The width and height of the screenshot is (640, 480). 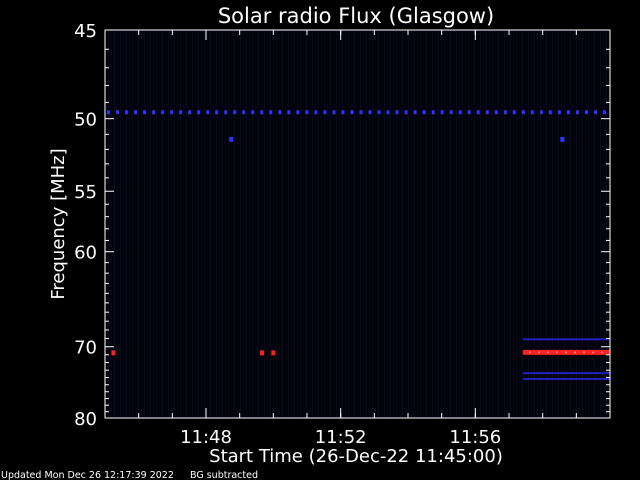 What do you see at coordinates (475, 437) in the screenshot?
I see `x-tick-label: 11:56` at bounding box center [475, 437].